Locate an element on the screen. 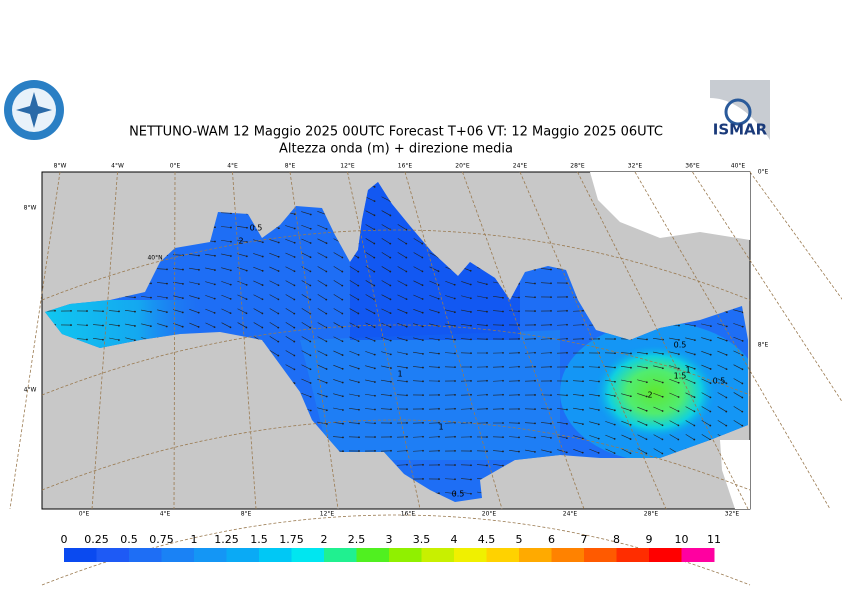  colorbar-label: 7 is located at coordinates (584, 539).